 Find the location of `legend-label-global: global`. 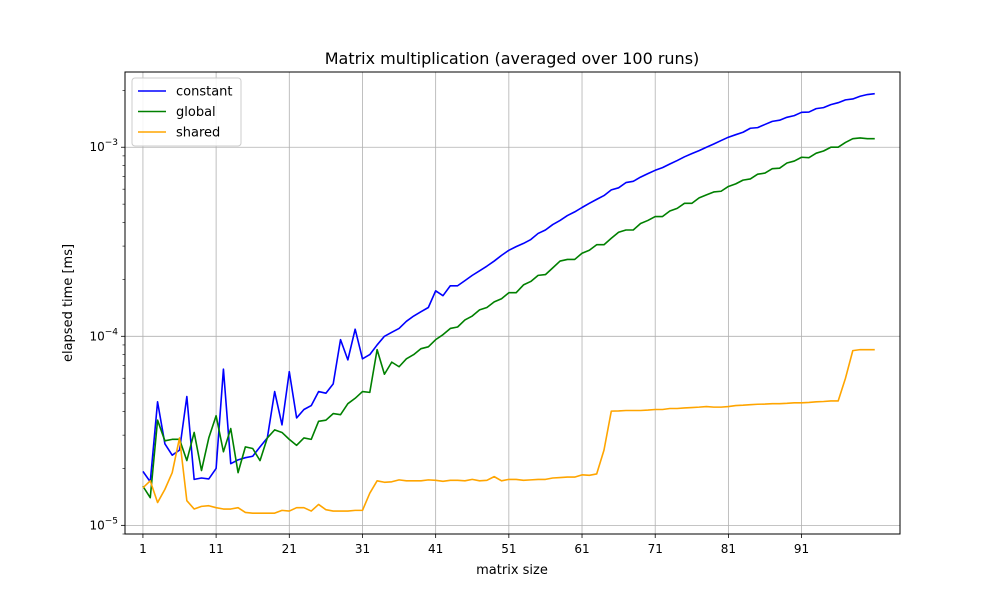

legend-label-global: global is located at coordinates (196, 112).